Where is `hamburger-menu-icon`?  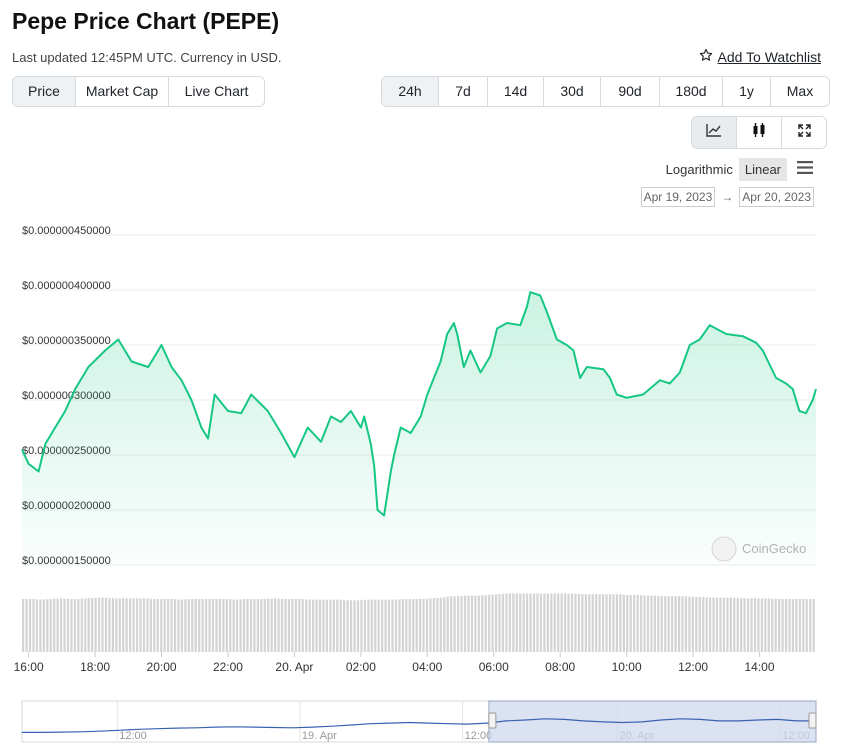 hamburger-menu-icon is located at coordinates (805, 169).